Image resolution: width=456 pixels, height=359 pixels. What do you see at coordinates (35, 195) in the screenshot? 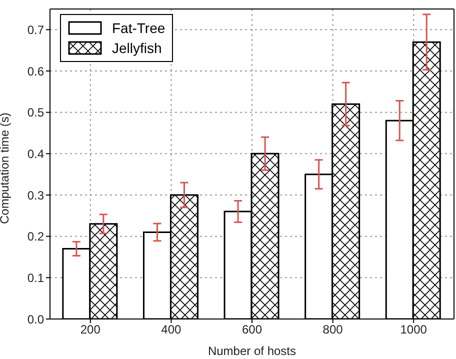
I see `y-tick-label: 0.3` at bounding box center [35, 195].